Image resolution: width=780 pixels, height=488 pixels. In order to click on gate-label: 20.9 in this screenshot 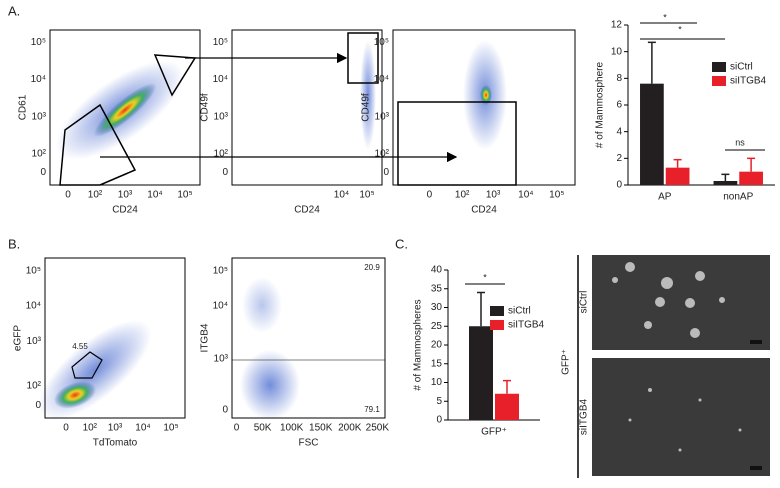, I will do `click(372, 267)`.